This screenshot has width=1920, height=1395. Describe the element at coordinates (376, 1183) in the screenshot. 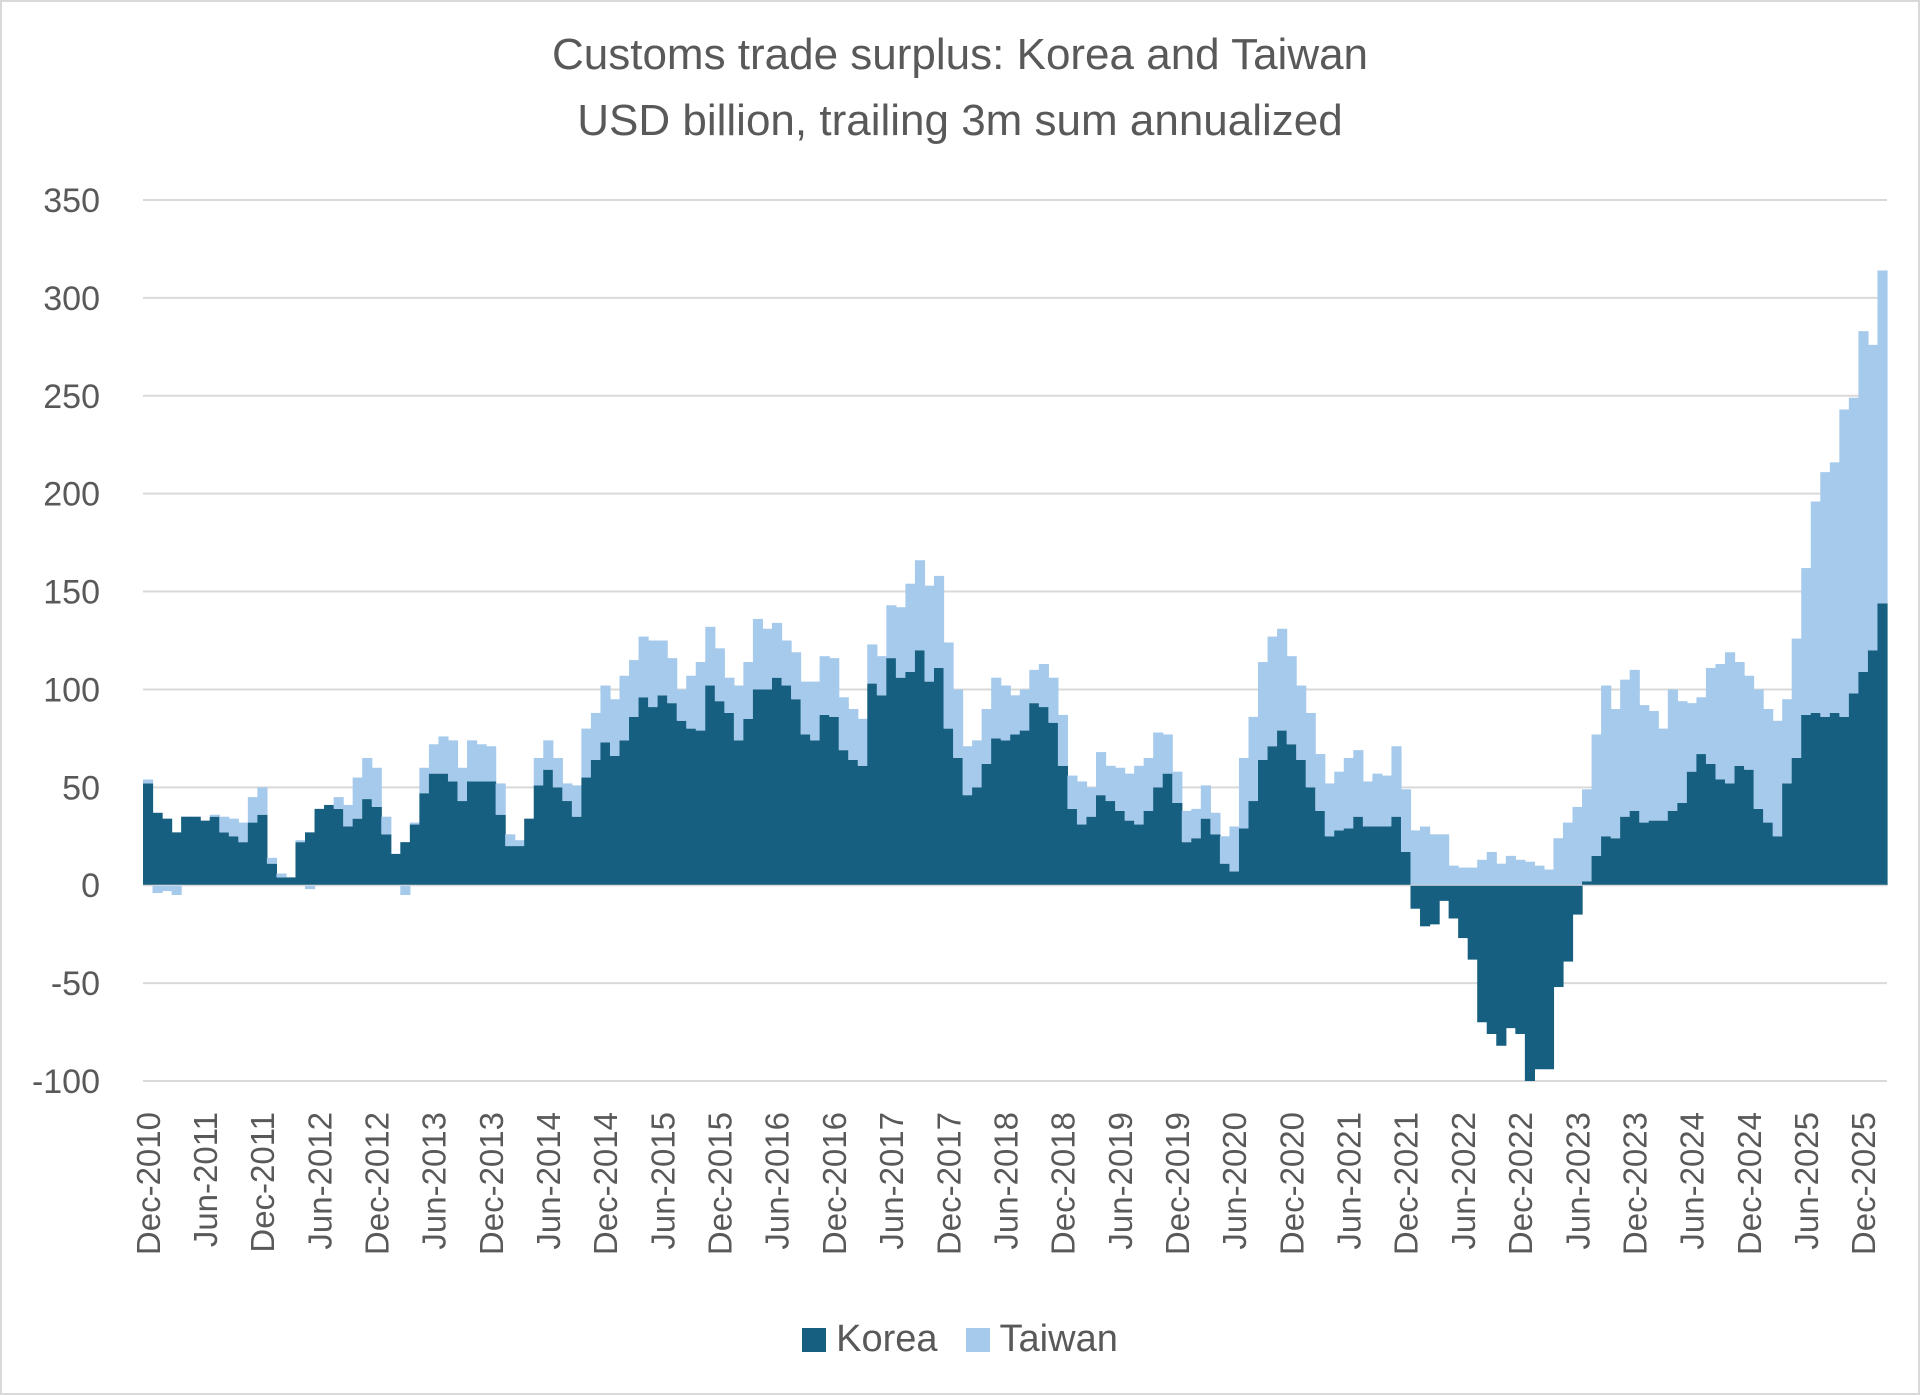

I see `x-tick-label: Dec-2012` at that location.